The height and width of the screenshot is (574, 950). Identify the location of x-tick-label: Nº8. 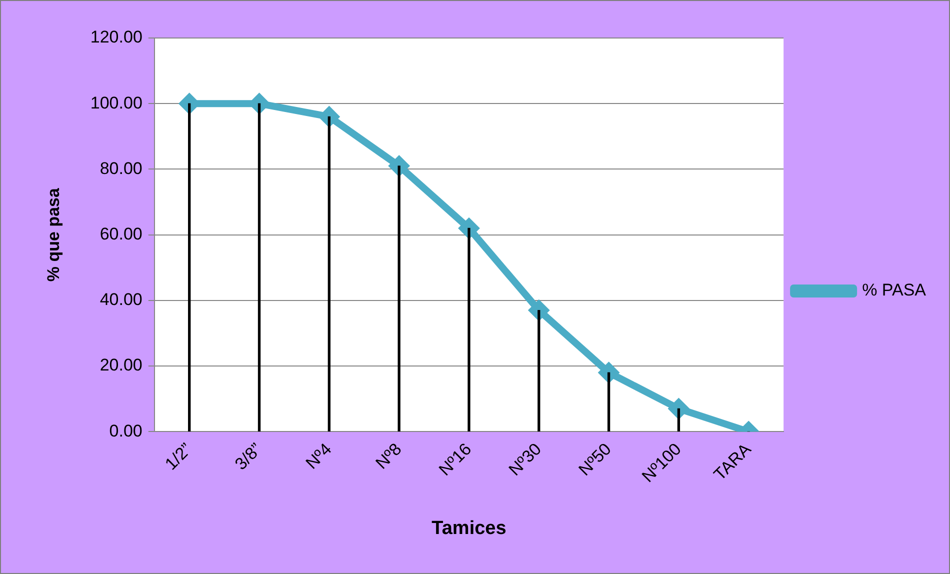
(389, 456).